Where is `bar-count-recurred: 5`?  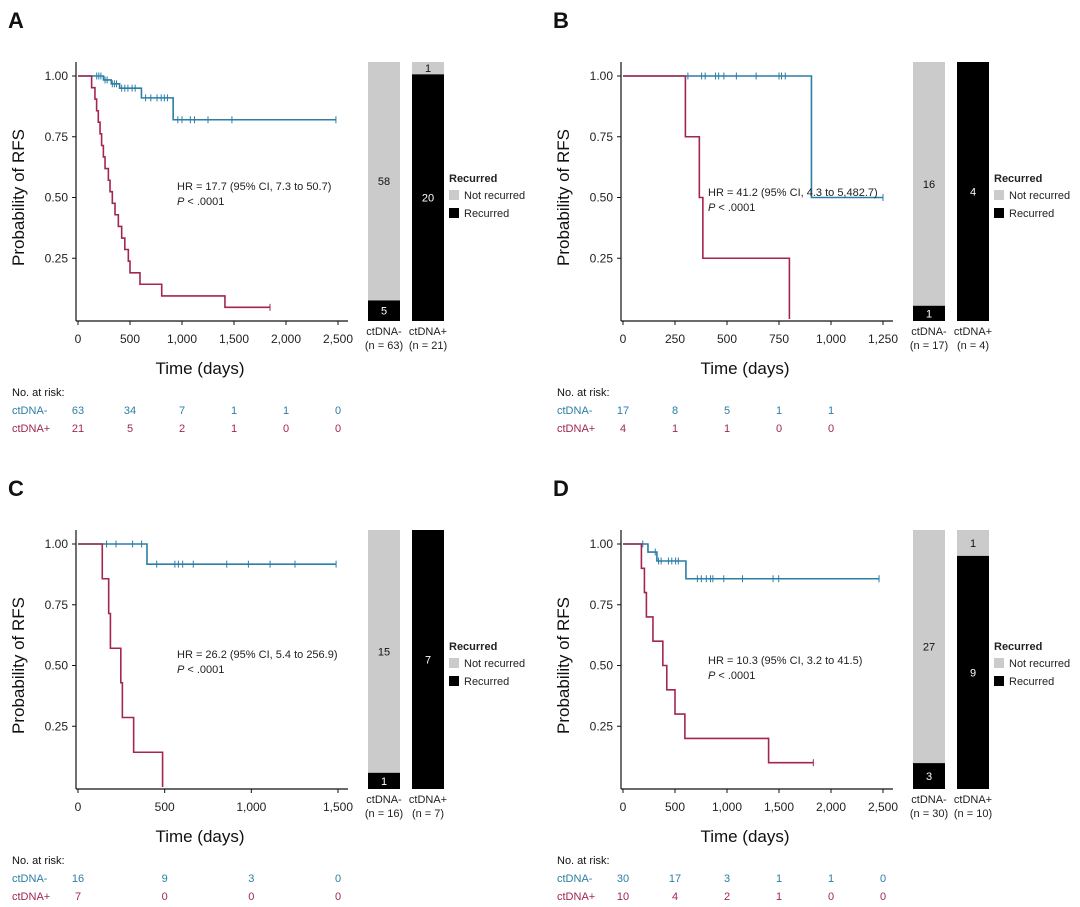 bar-count-recurred: 5 is located at coordinates (384, 312).